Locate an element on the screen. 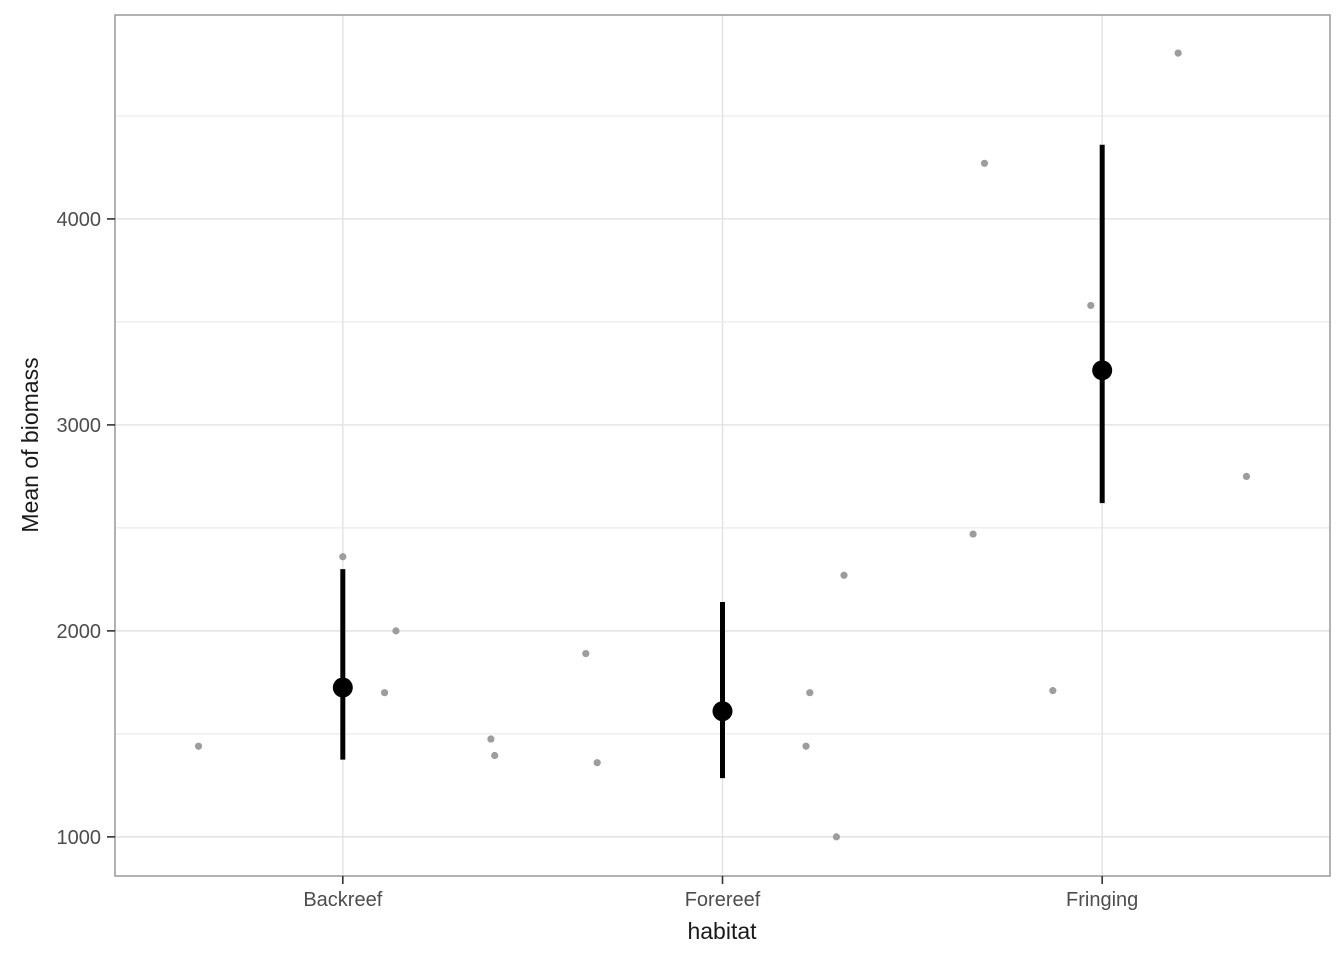 The image size is (1344, 960). y-tick-label-3000: 3000 is located at coordinates (79, 426).